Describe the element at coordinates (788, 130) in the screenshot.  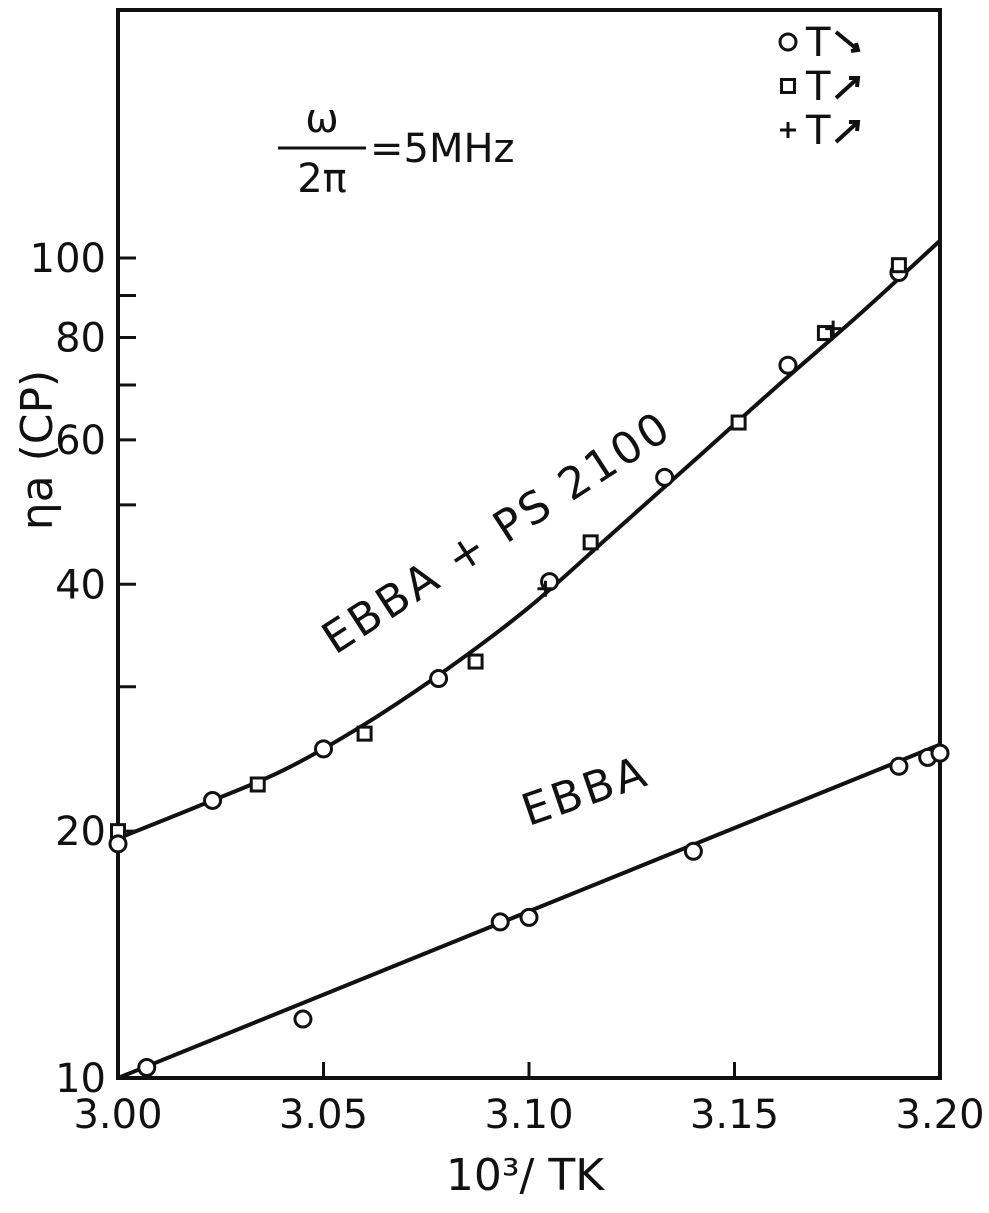
I see `legend-marker-plus` at that location.